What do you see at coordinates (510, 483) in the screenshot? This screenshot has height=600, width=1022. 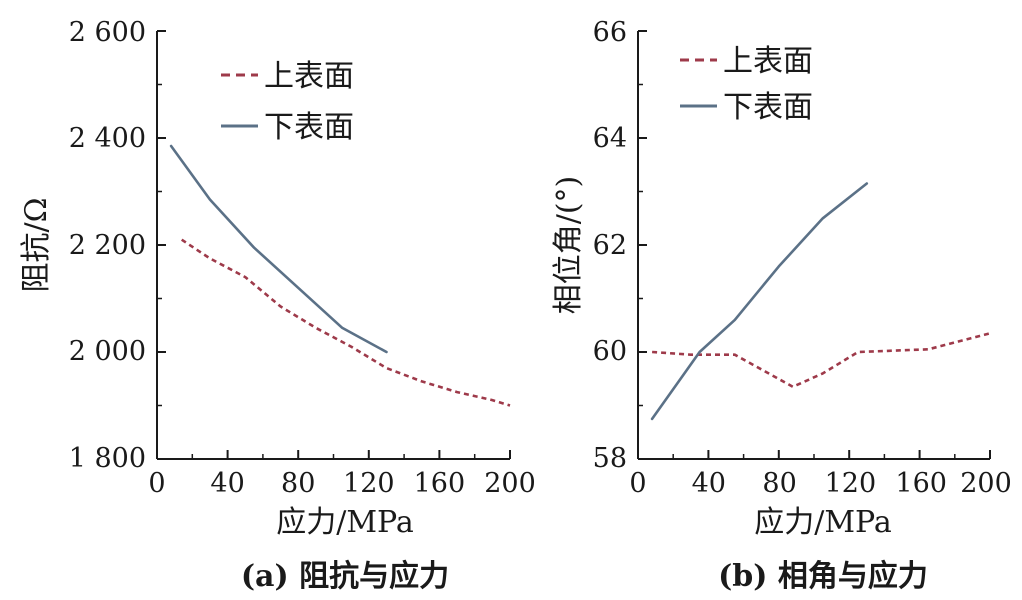 I see `chart-a-x-tick: 200` at bounding box center [510, 483].